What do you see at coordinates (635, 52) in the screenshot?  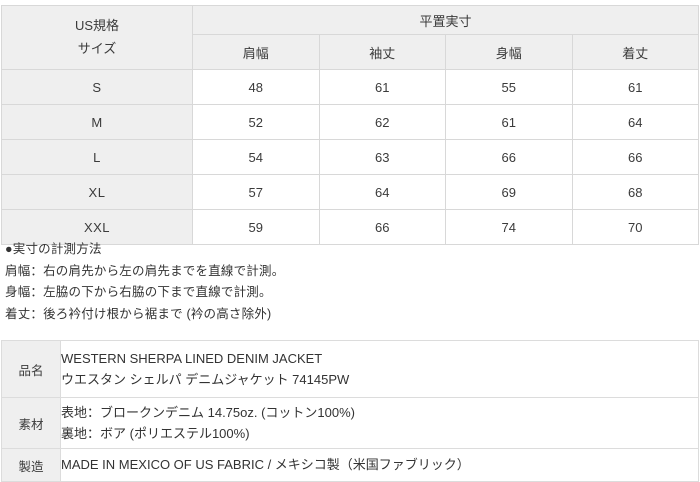 I see `measure-header-length: 着丈` at bounding box center [635, 52].